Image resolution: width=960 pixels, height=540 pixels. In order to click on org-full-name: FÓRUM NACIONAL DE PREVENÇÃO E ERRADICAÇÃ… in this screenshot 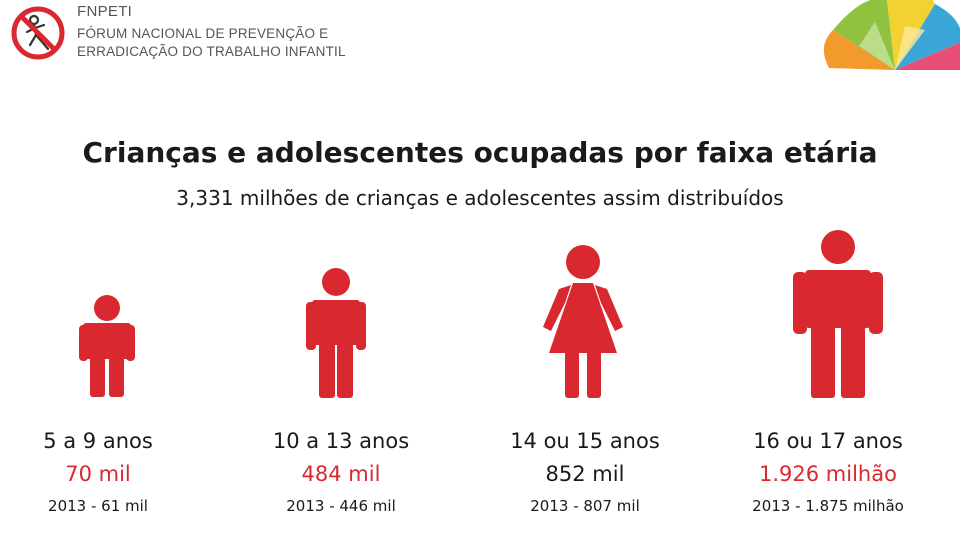, I will do `click(211, 43)`.